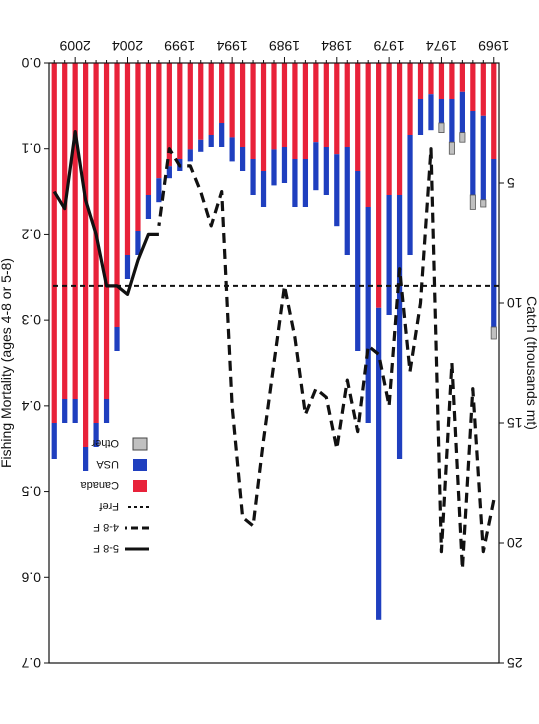 The height and width of the screenshot is (724, 539). I want to click on legend-label-fref: Fref, so click(109, 506).